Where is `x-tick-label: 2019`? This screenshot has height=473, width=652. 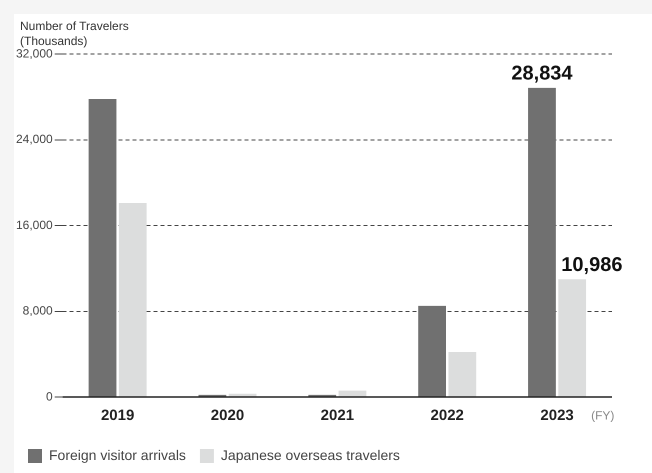 x-tick-label: 2019 is located at coordinates (117, 415).